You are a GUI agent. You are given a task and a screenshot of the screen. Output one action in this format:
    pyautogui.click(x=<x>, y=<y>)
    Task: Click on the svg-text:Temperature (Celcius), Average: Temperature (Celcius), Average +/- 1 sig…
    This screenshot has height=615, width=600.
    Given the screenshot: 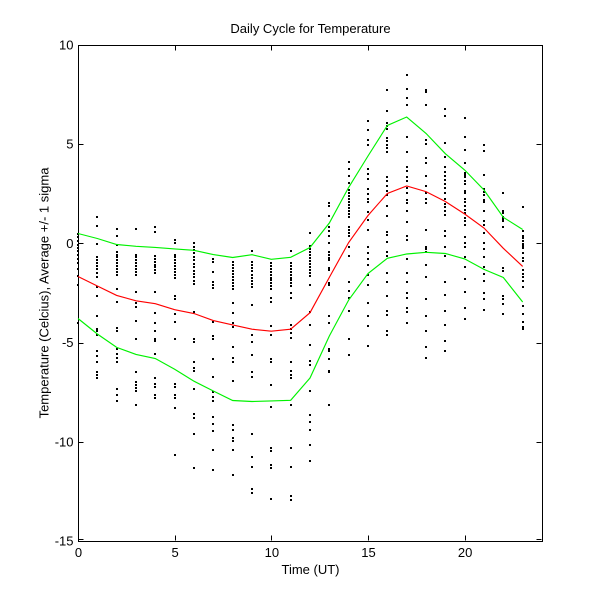 What is the action you would take?
    pyautogui.click(x=44, y=293)
    